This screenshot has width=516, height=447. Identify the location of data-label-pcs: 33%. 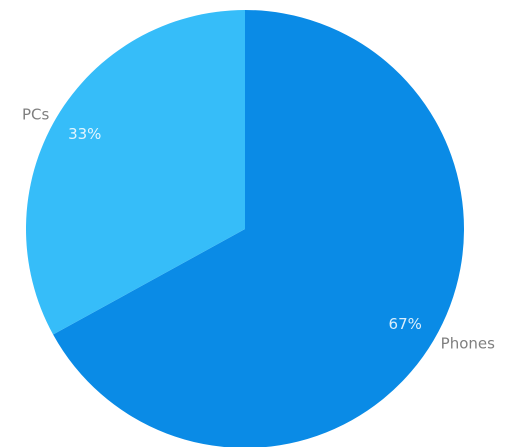
(84, 134).